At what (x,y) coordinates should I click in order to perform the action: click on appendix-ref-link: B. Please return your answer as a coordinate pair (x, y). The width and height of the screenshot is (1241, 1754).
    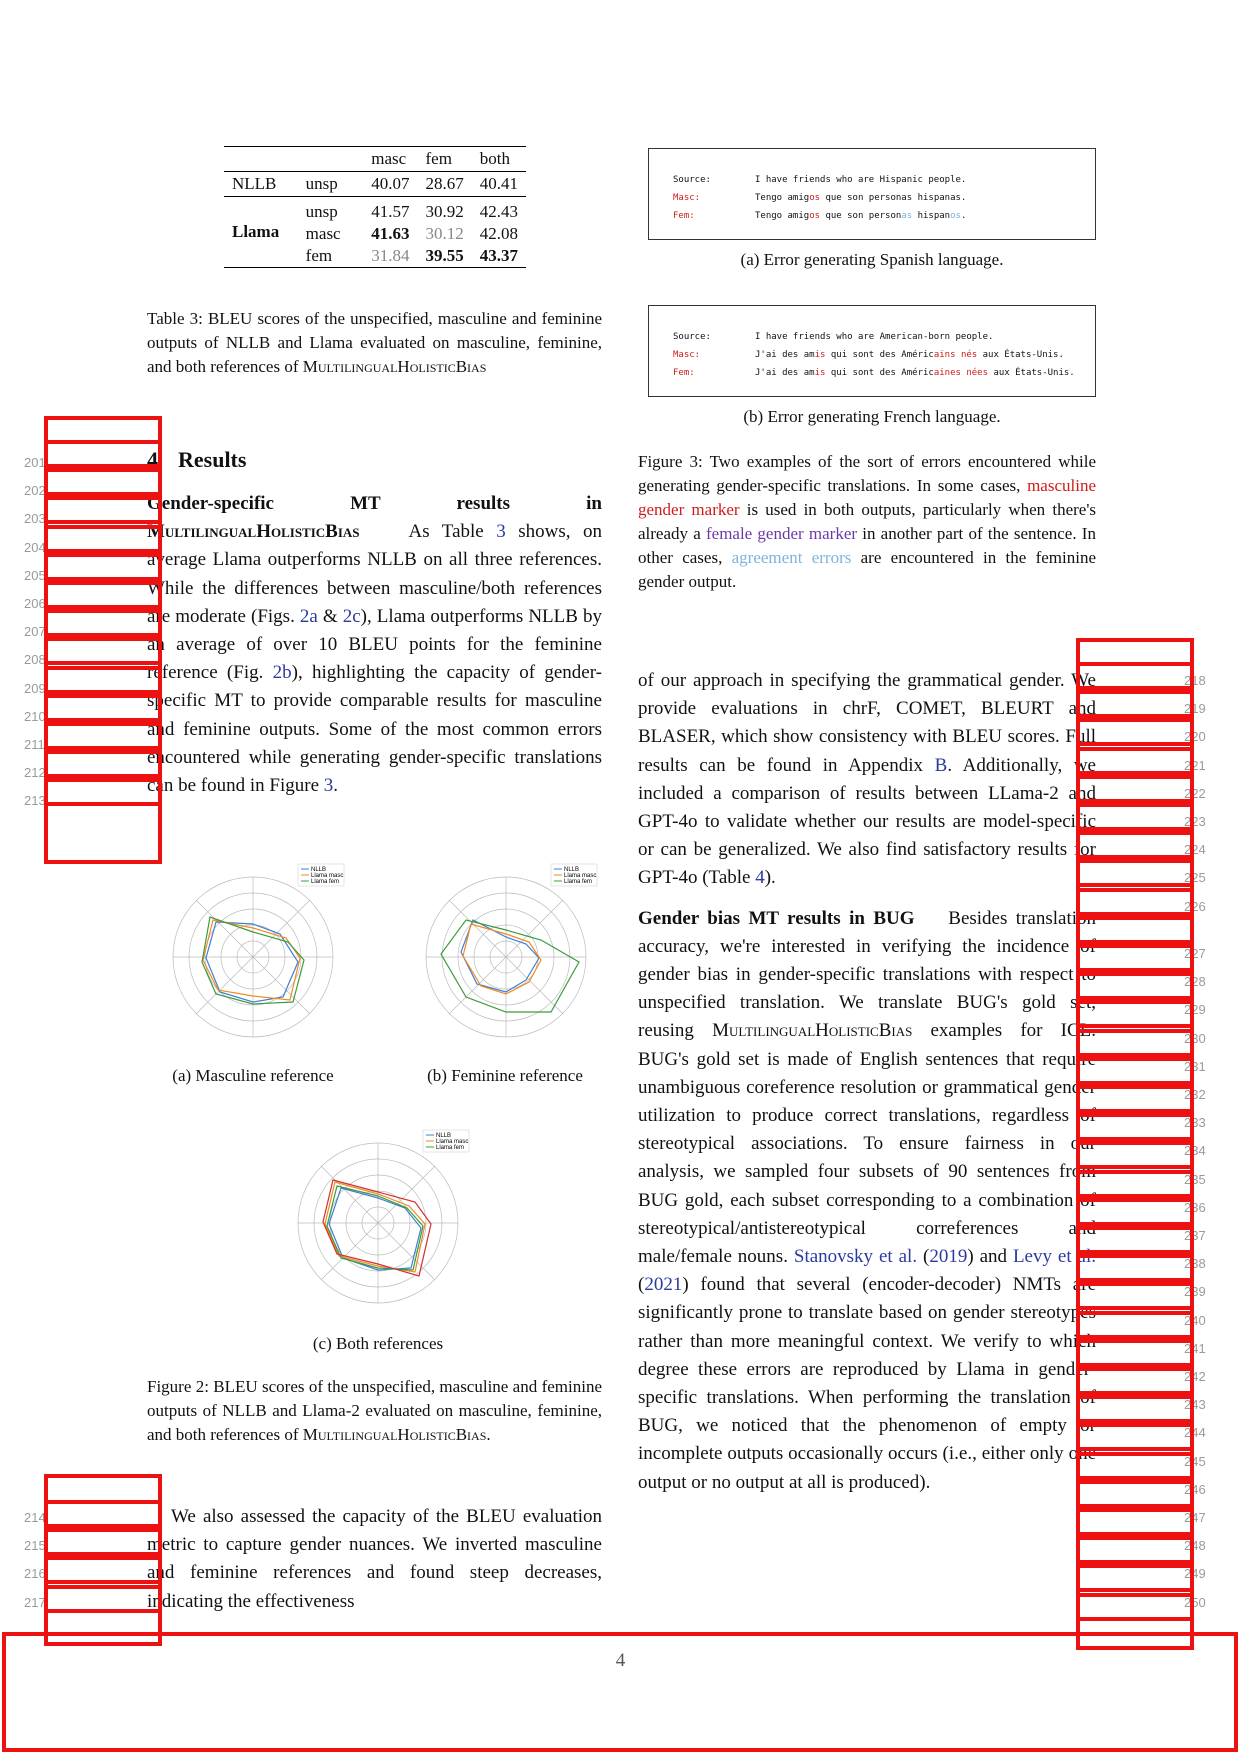
    Looking at the image, I should click on (941, 765).